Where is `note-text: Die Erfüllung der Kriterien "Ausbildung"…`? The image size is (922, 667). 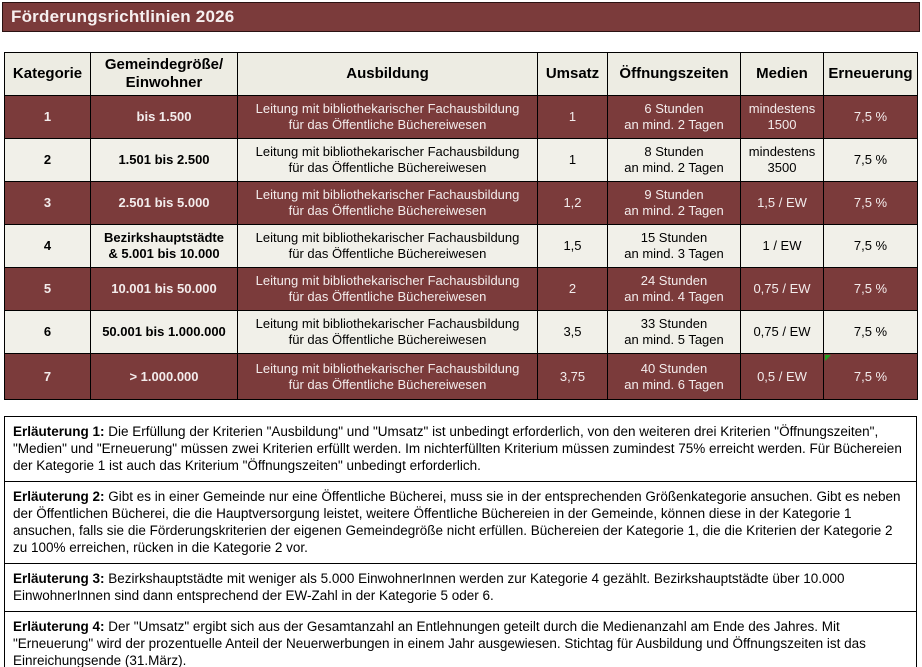
note-text: Die Erfüllung der Kriterien "Ausbildung"… is located at coordinates (457, 448).